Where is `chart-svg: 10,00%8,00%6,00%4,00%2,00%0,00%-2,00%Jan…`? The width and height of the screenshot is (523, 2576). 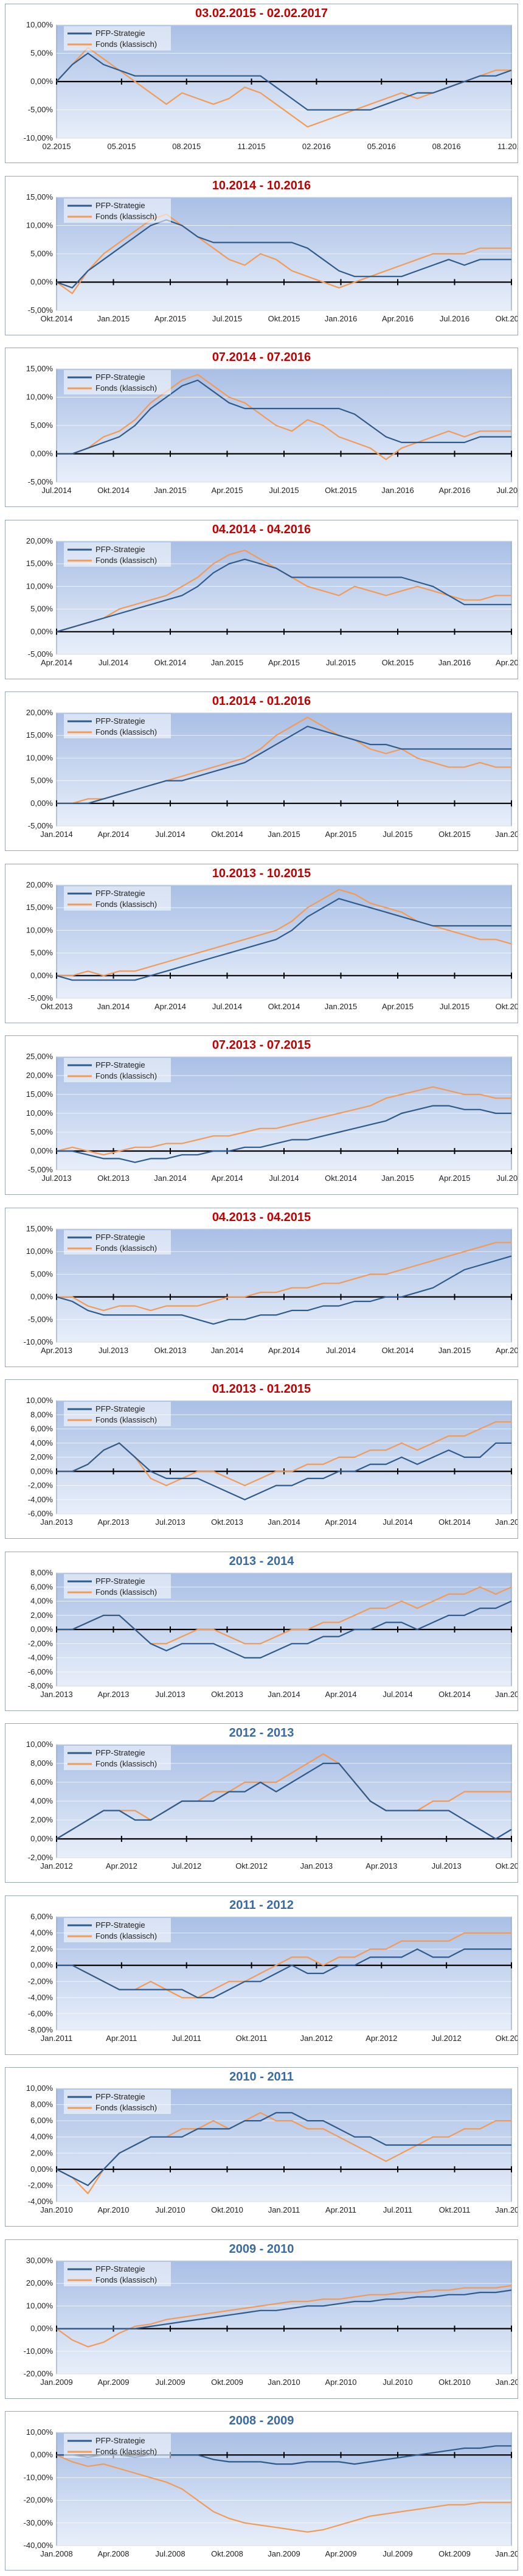
chart-svg: 10,00%8,00%6,00%4,00%2,00%0,00%-2,00%Jan… is located at coordinates (272, 1805).